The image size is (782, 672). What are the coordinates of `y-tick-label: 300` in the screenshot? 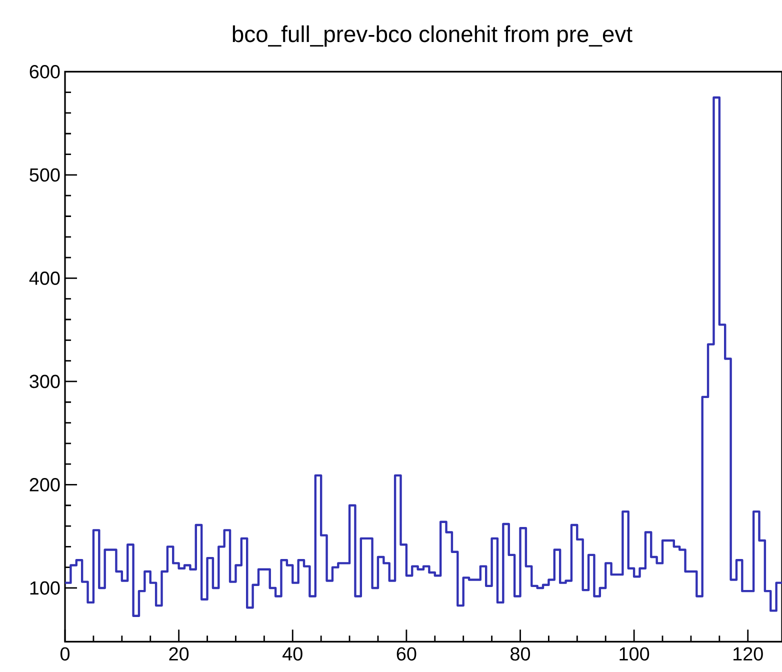 It's located at (45, 381).